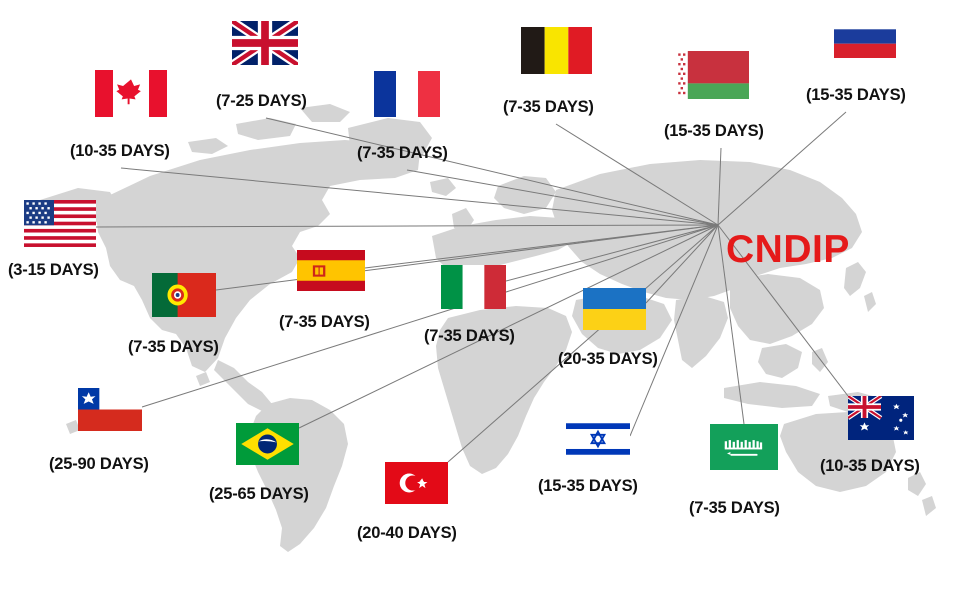  I want to click on route-line-australia, so click(783, 310).